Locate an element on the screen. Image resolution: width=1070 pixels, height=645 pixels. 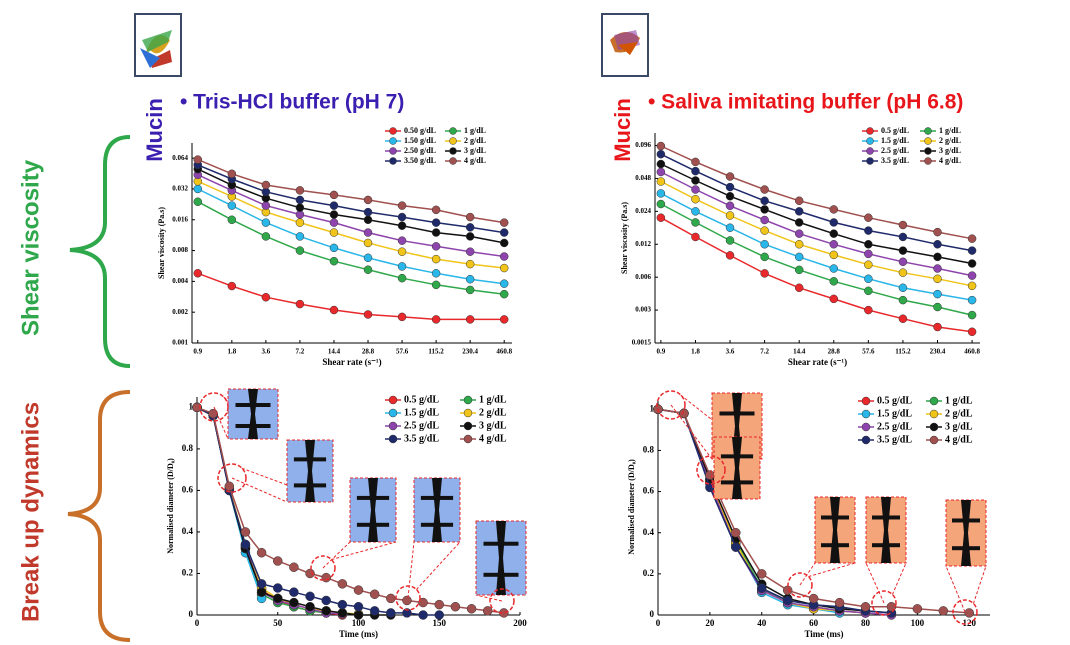
legend-label: 0.5 g/dL is located at coordinates (894, 400).